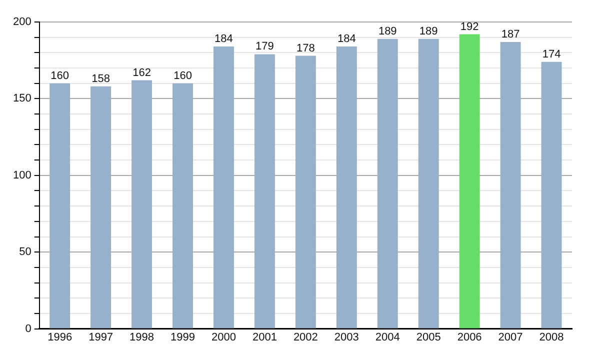 This screenshot has width=600, height=350. Describe the element at coordinates (387, 337) in the screenshot. I see `x-tick-label: 2004` at that location.